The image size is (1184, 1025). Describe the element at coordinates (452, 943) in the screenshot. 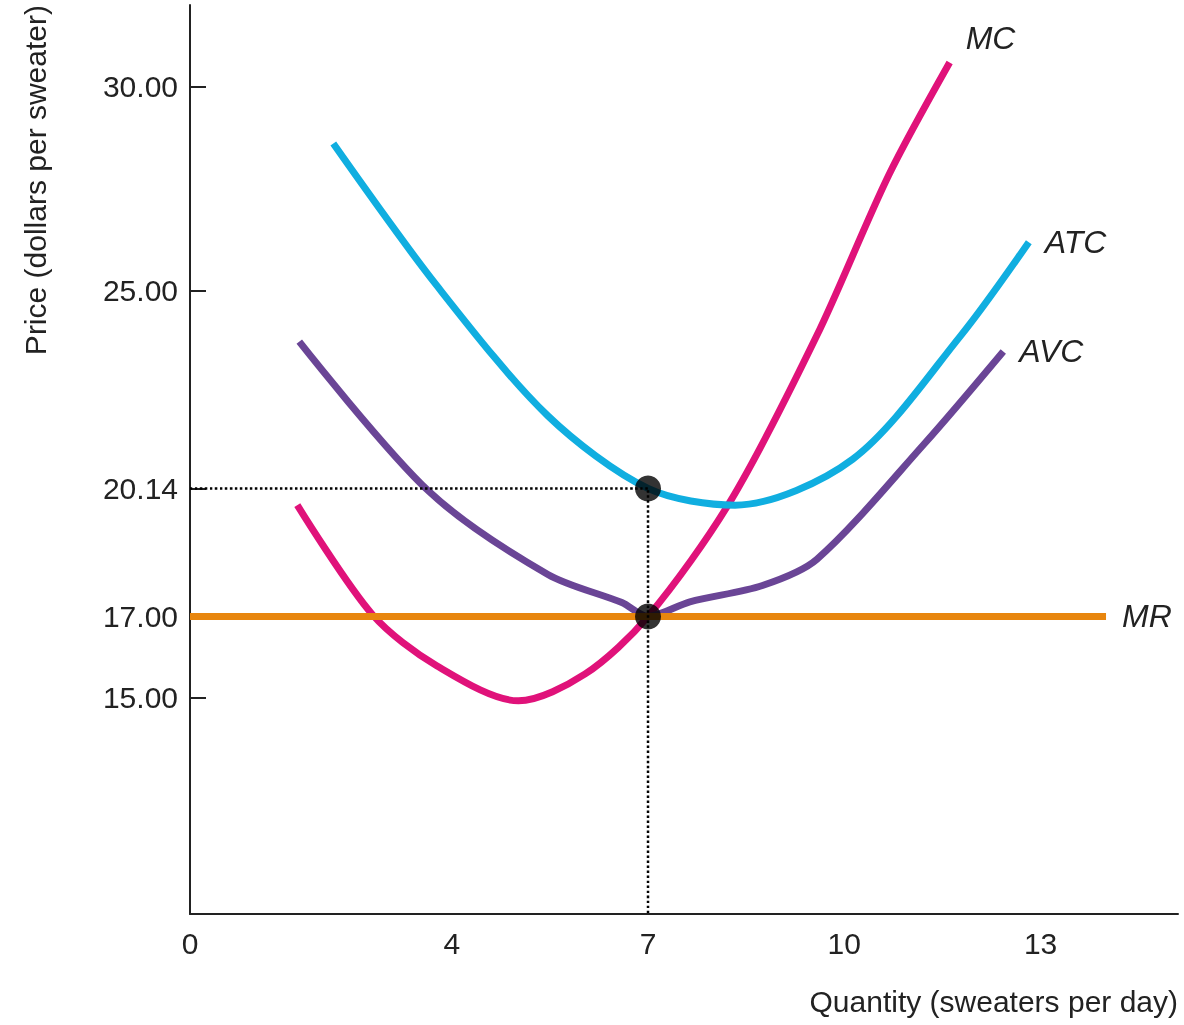

I see `x-tick-label: 4` at that location.